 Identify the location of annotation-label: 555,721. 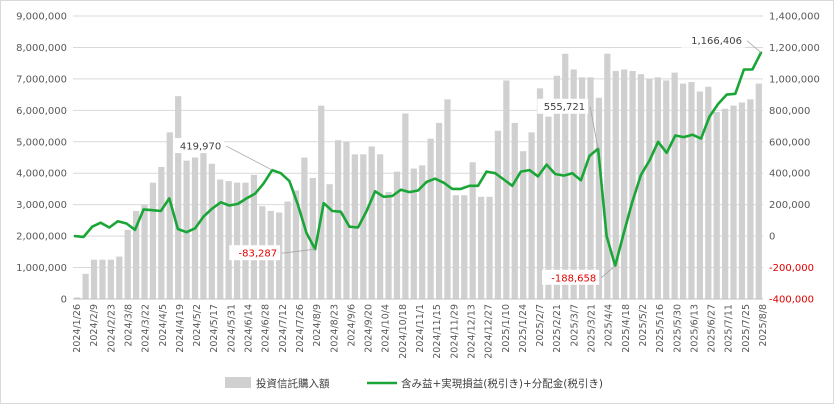
(564, 107).